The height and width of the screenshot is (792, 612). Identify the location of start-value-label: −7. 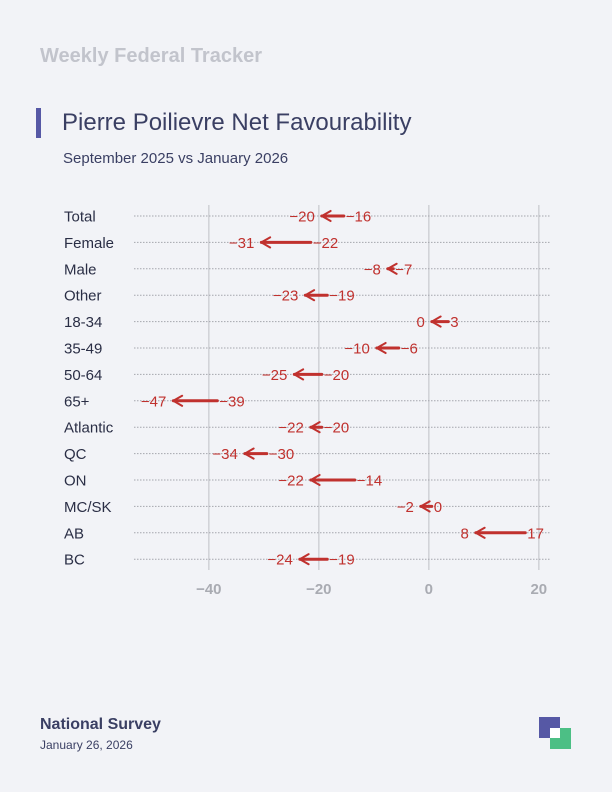
(403, 269).